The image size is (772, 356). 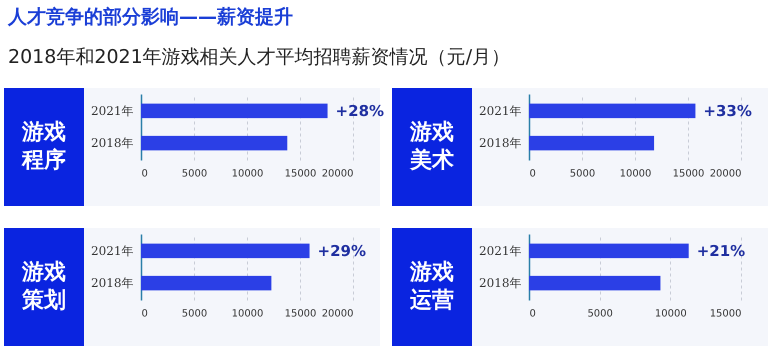 What do you see at coordinates (44, 287) in the screenshot?
I see `text: 游戏策划` at bounding box center [44, 287].